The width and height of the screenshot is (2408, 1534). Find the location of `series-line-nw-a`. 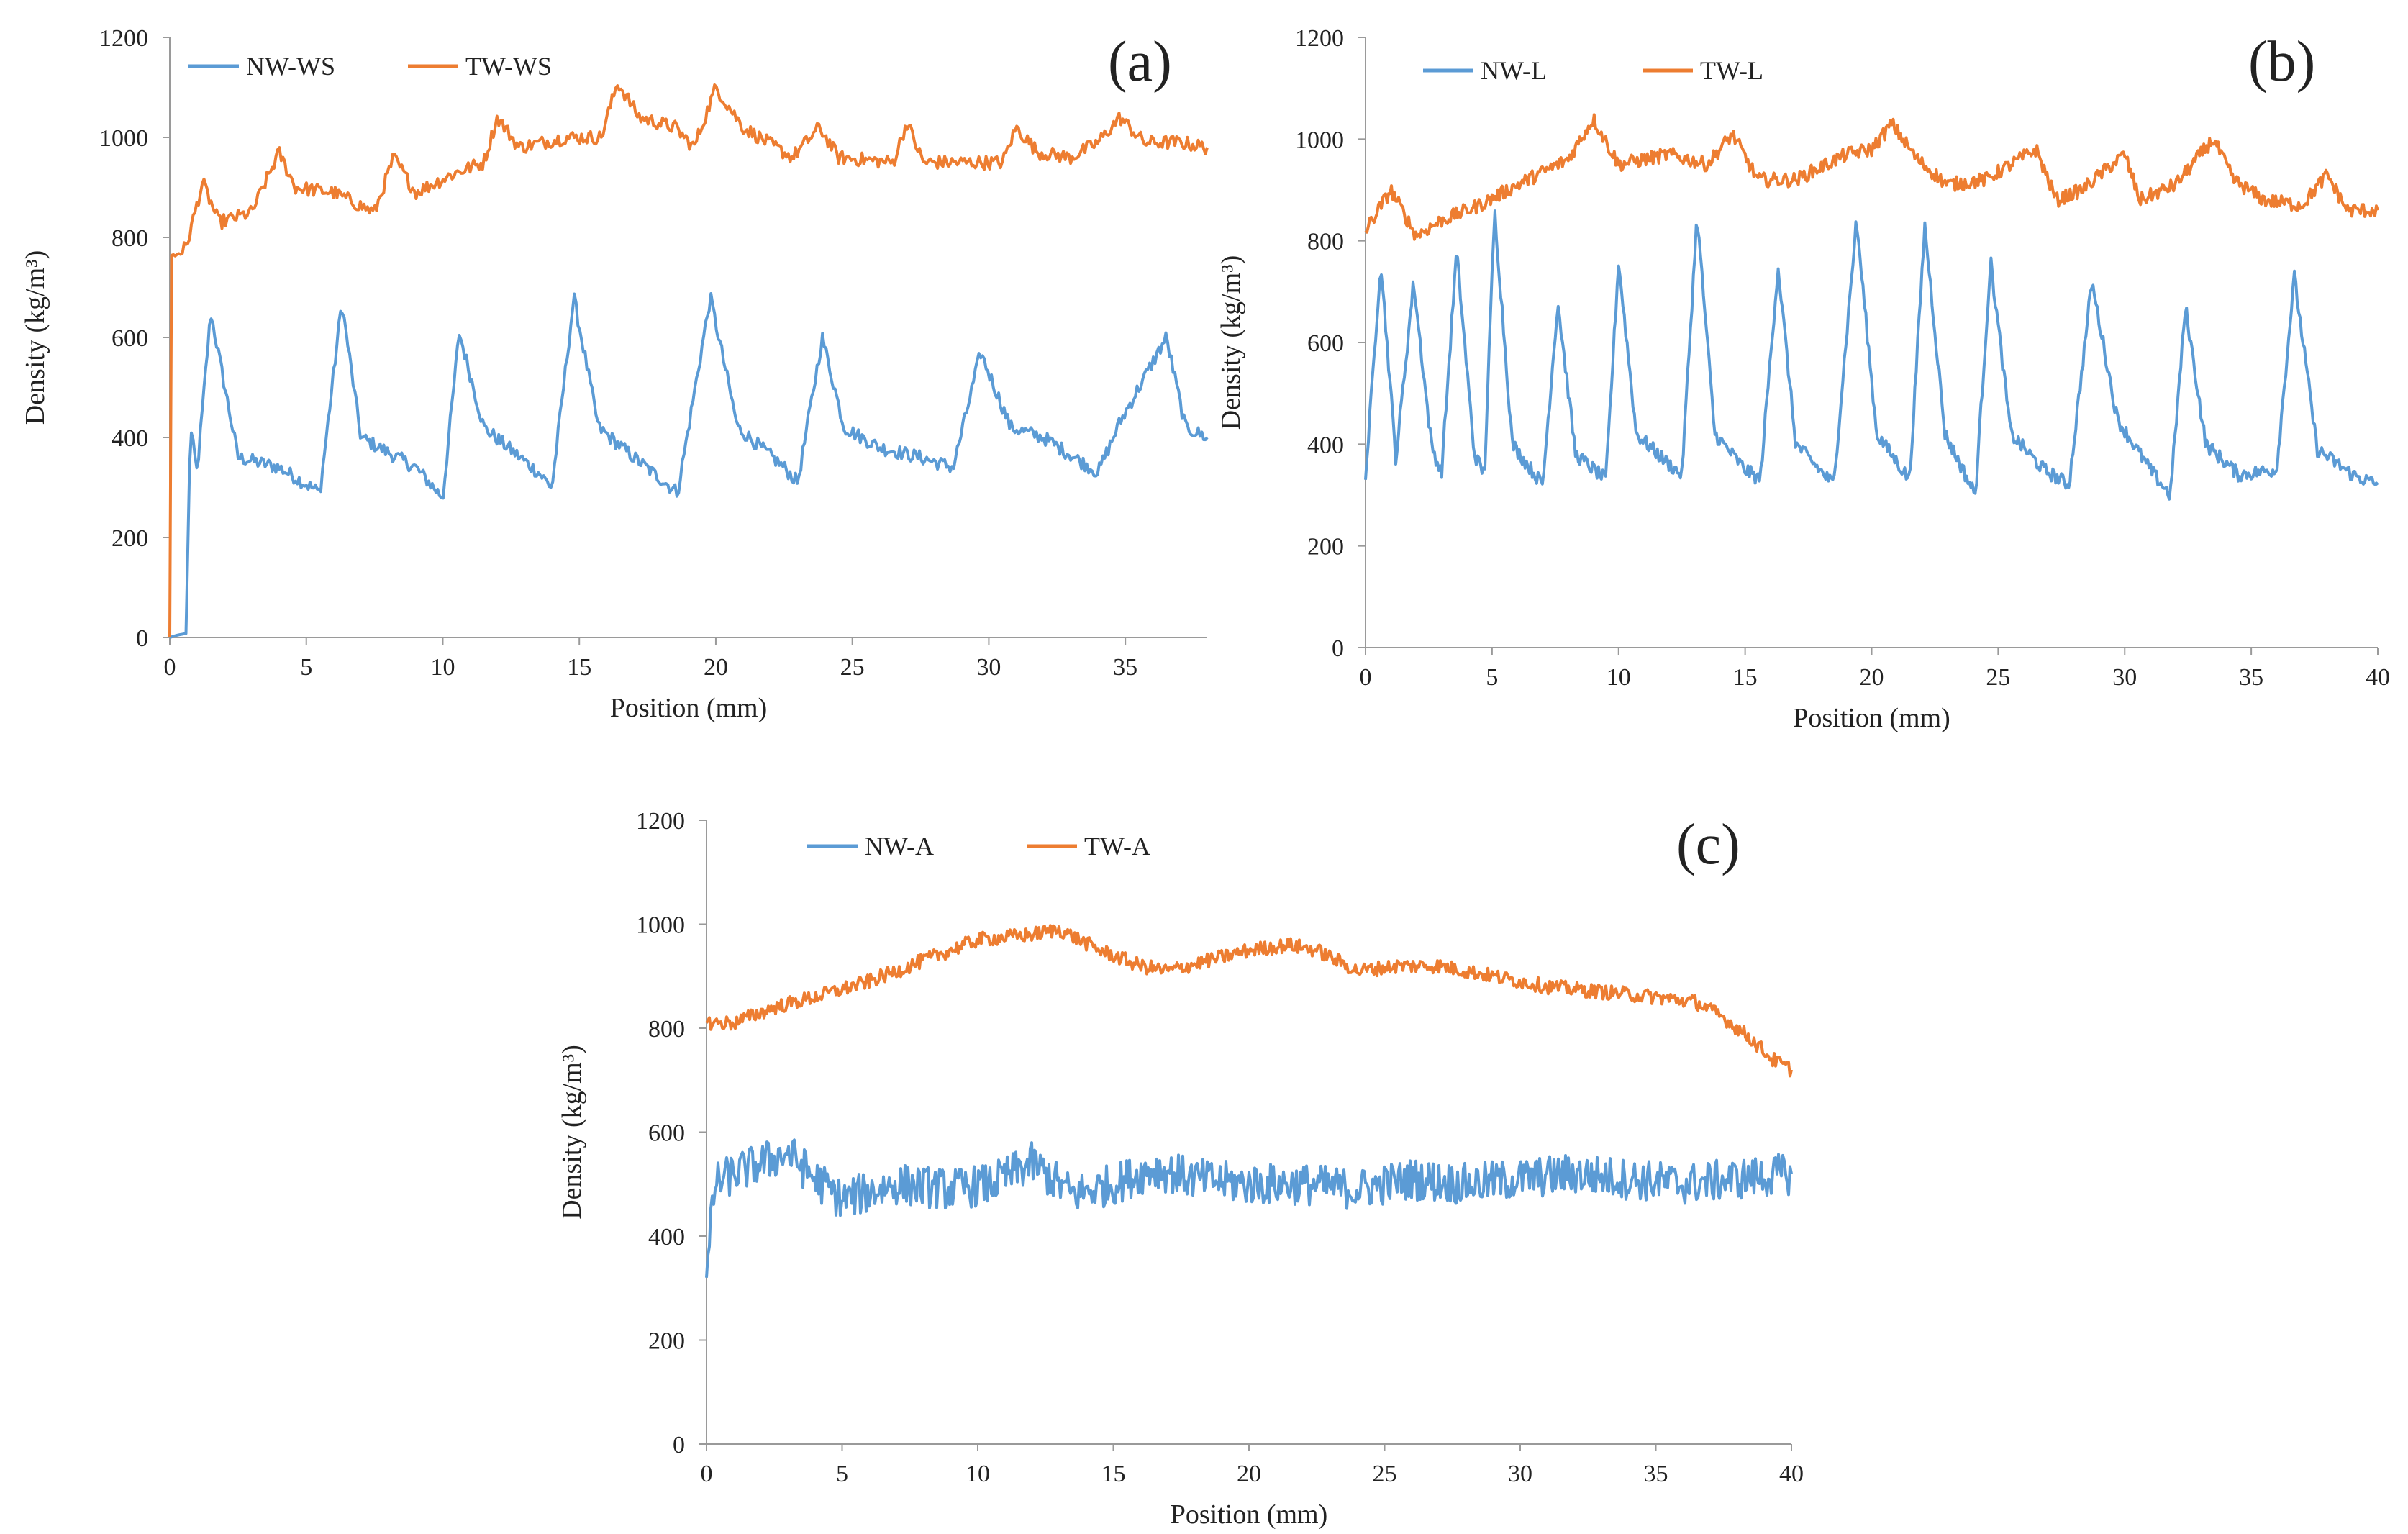

series-line-nw-a is located at coordinates (1249, 1208).